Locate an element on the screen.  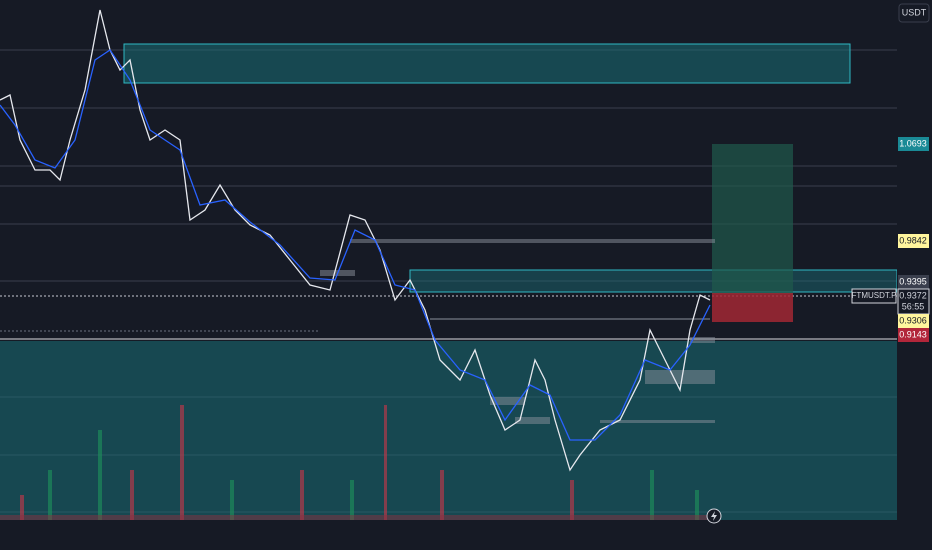
last-price: 0.9372 is located at coordinates (913, 295).